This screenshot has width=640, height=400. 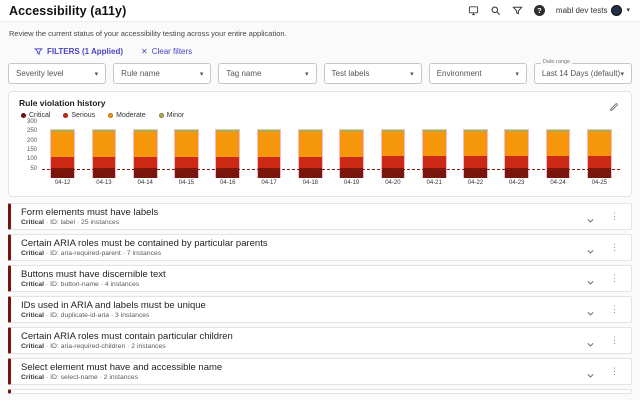 What do you see at coordinates (162, 73) in the screenshot?
I see `rule-name-select: Rule name ▾` at bounding box center [162, 73].